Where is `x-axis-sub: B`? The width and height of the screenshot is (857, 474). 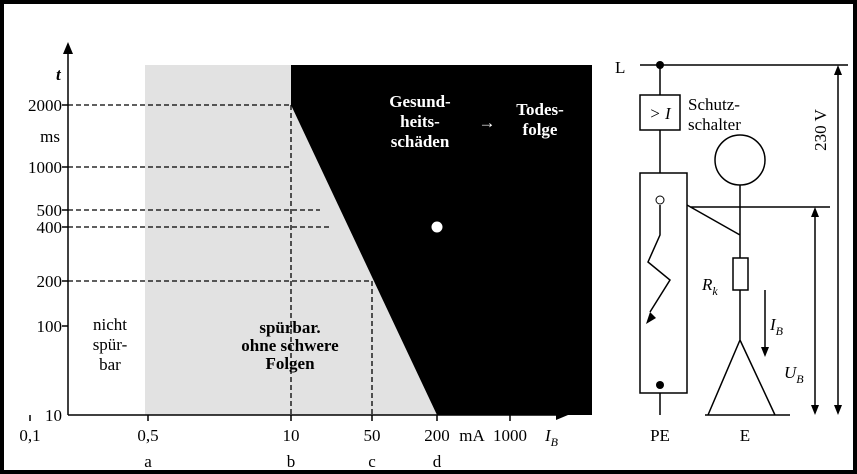
x-axis-sub: B is located at coordinates (555, 442).